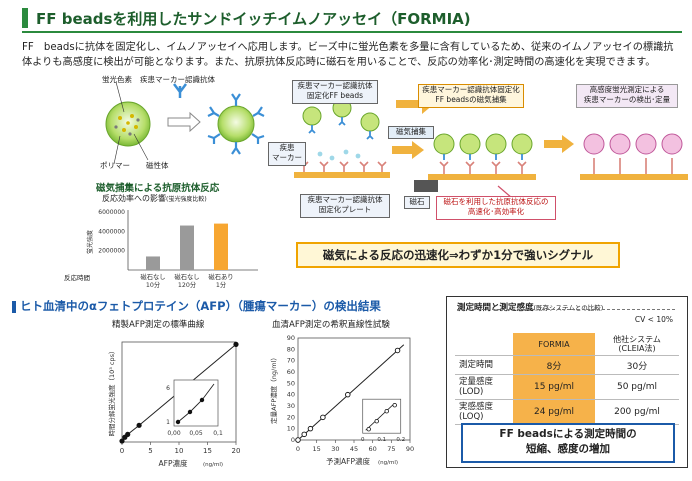 The width and height of the screenshot is (692, 481). Describe the element at coordinates (342, 175) in the screenshot. I see `plate-icon` at that location.